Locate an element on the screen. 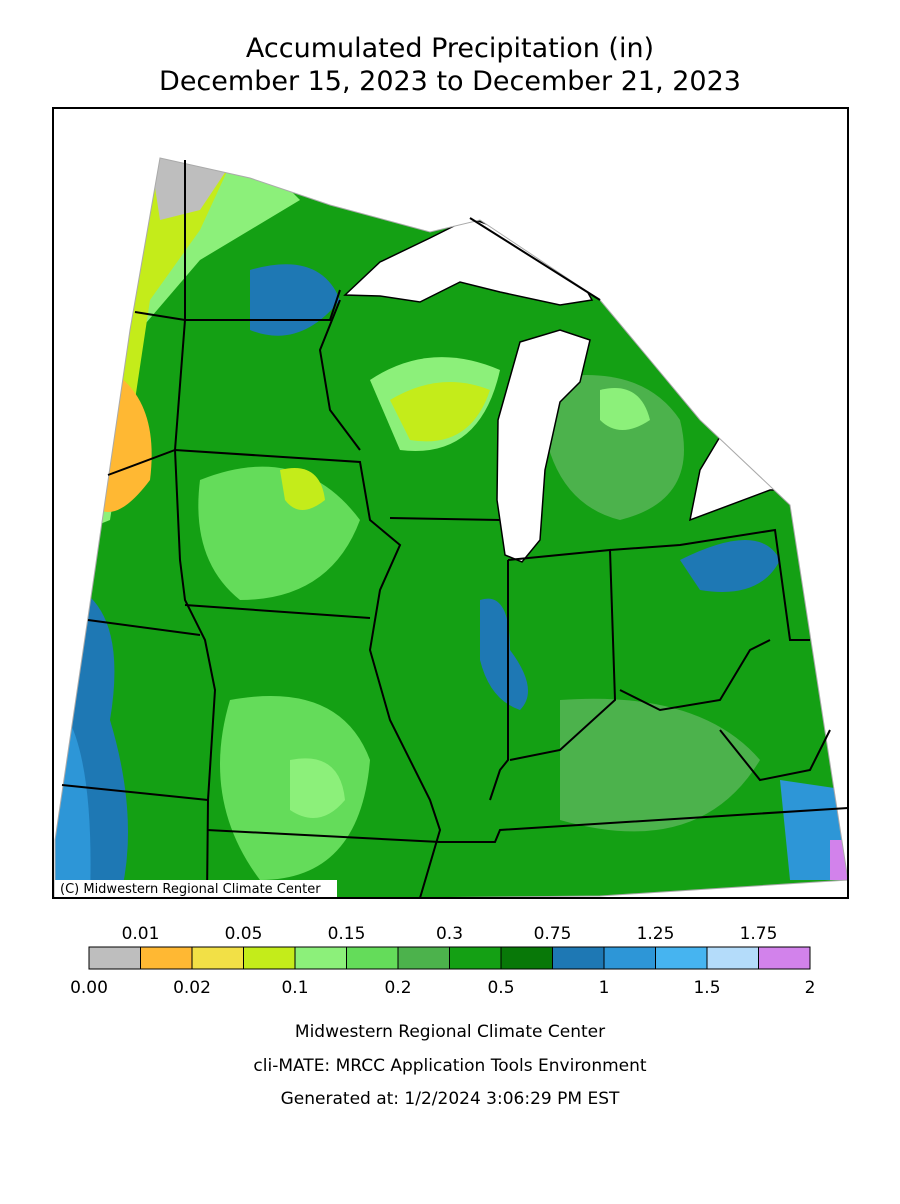  title-line: December 15, 2023 to December 21, 2023 is located at coordinates (450, 81).